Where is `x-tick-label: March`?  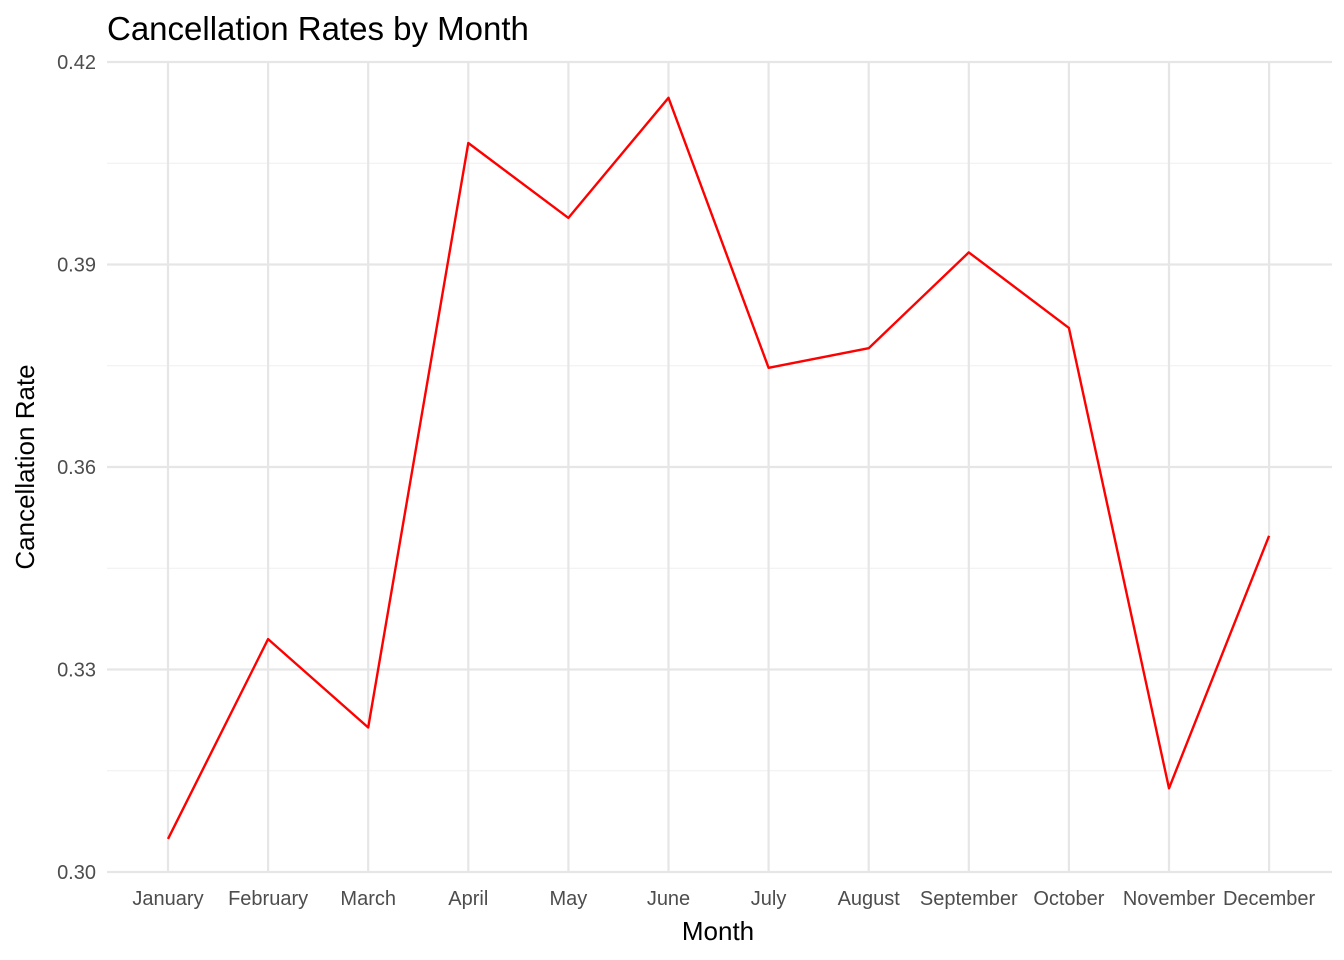 x-tick-label: March is located at coordinates (368, 899).